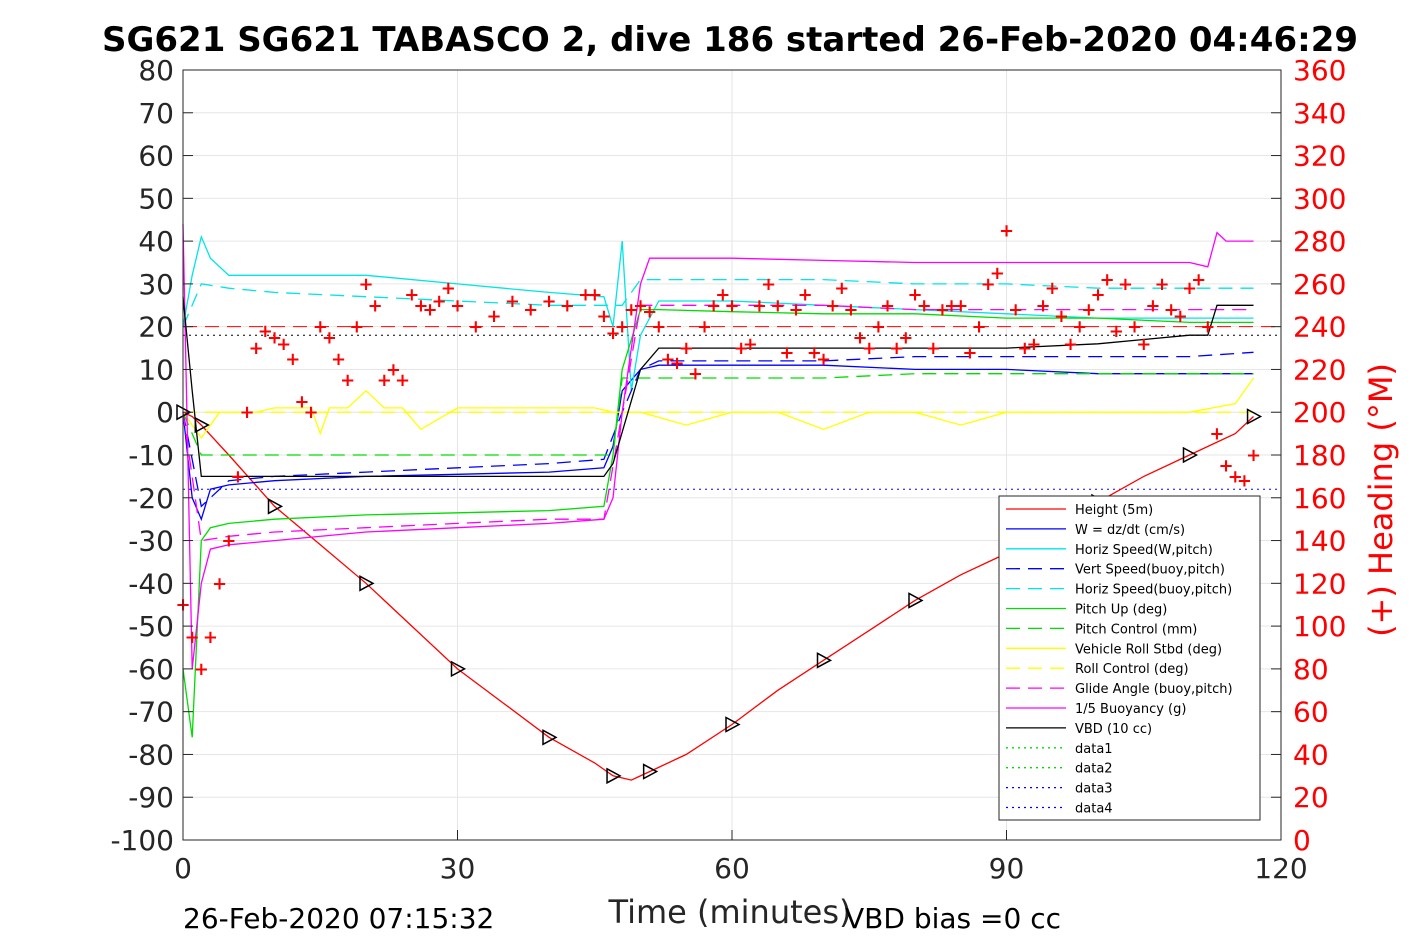 Image resolution: width=1417 pixels, height=945 pixels. I want to click on heading-point-102: +, so click(1180, 316).